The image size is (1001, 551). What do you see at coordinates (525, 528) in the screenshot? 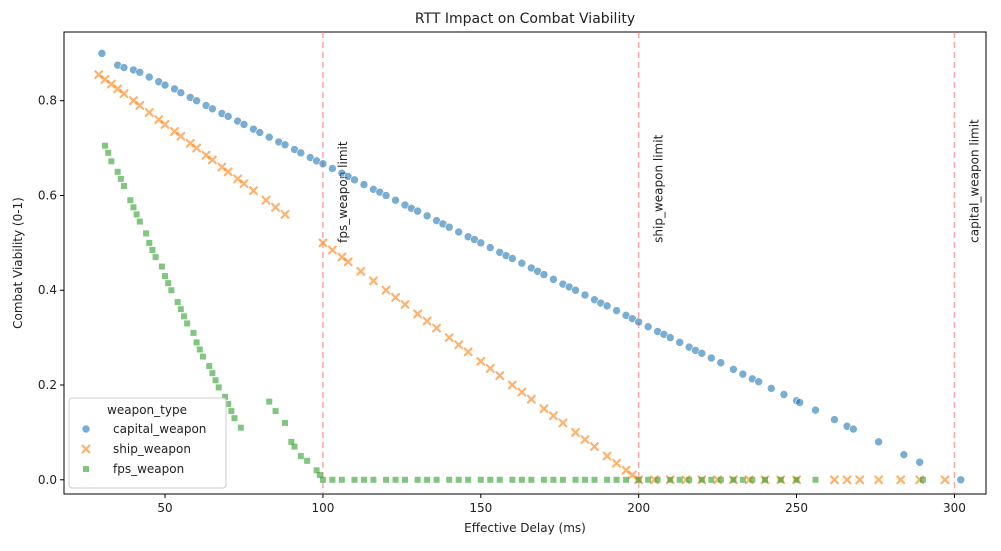
I see `x-axis-label: Effective Delay (ms)` at bounding box center [525, 528].